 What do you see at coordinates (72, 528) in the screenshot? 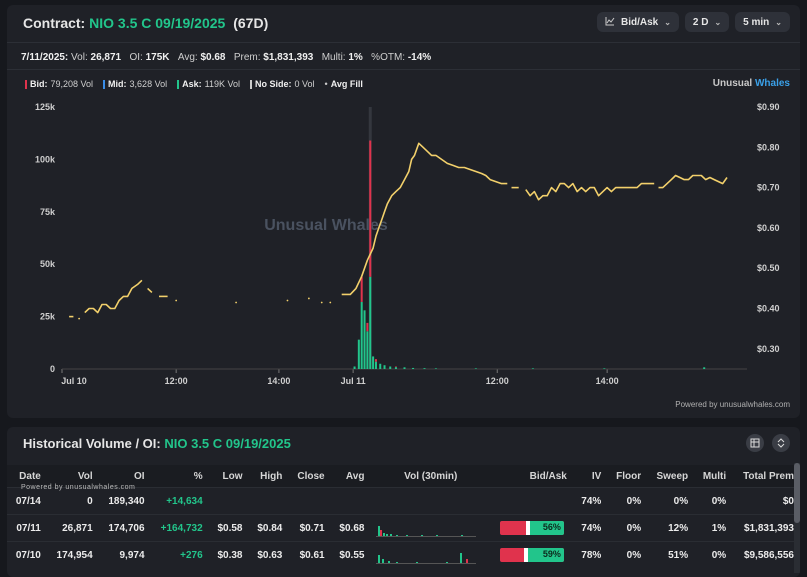
I see `table-cell: 26,871` at bounding box center [72, 528].